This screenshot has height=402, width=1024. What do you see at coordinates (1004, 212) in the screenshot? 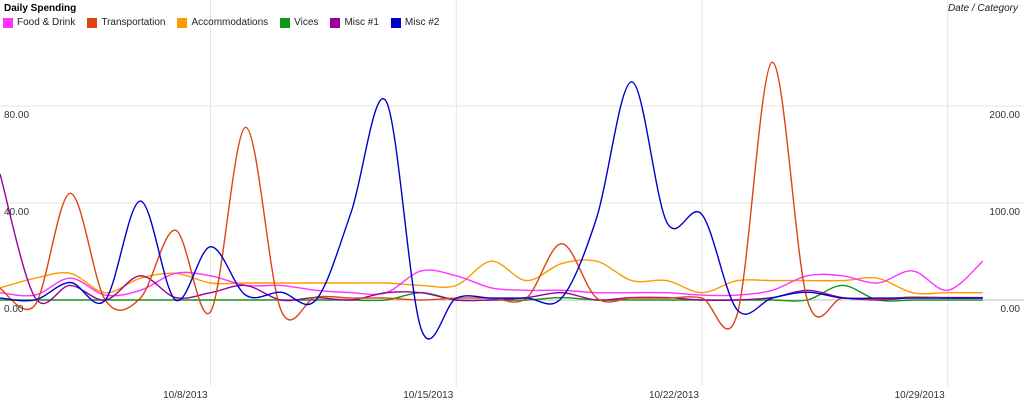
I see `y-right-tick-label: 100.00` at bounding box center [1004, 212].